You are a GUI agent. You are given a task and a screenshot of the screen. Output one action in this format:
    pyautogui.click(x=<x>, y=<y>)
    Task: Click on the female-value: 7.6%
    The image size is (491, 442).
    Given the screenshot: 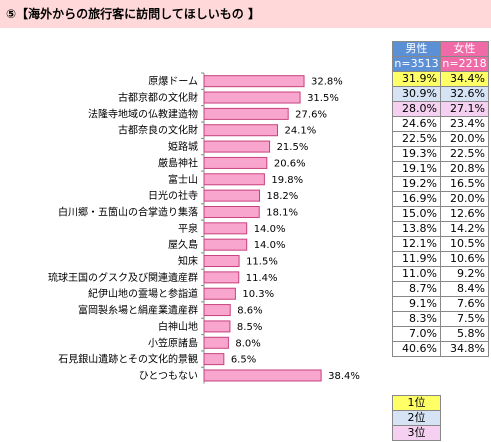 What is the action you would take?
    pyautogui.click(x=464, y=304)
    